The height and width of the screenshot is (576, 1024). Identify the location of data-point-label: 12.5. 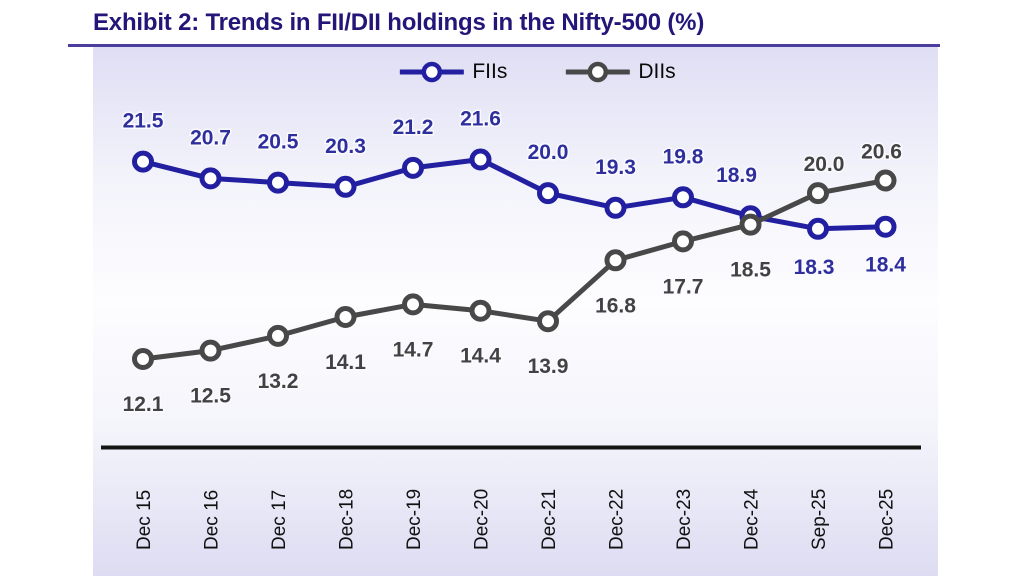
(210, 396).